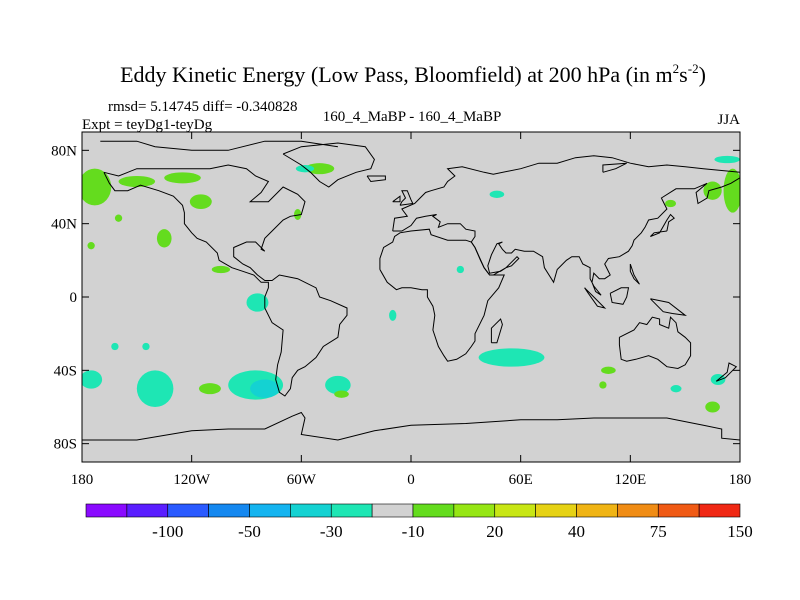 Image resolution: width=800 pixels, height=600 pixels. I want to click on colorbar-label-2: -30, so click(331, 531).